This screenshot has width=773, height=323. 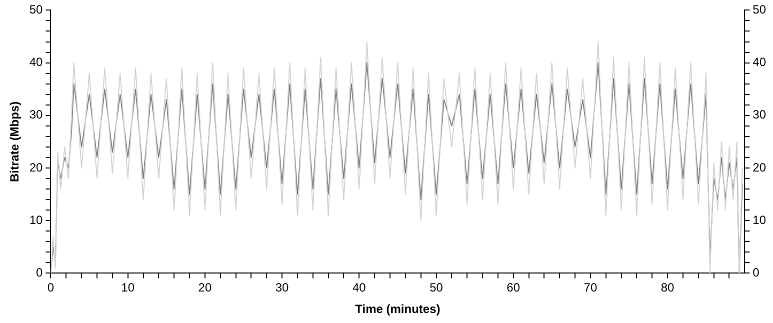 What do you see at coordinates (397, 309) in the screenshot?
I see `x-axis-title: Time (minutes)` at bounding box center [397, 309].